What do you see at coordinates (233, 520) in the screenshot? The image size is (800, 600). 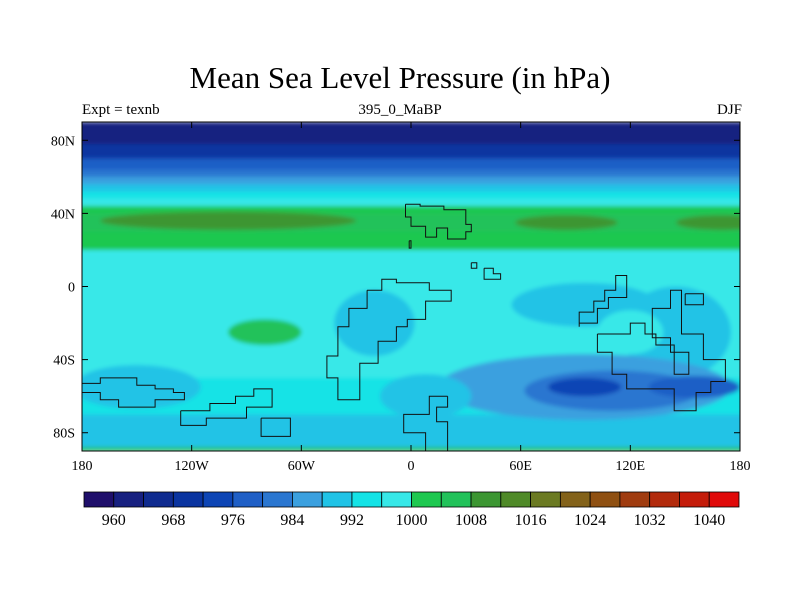 I see `colorbar-label: 976` at bounding box center [233, 520].